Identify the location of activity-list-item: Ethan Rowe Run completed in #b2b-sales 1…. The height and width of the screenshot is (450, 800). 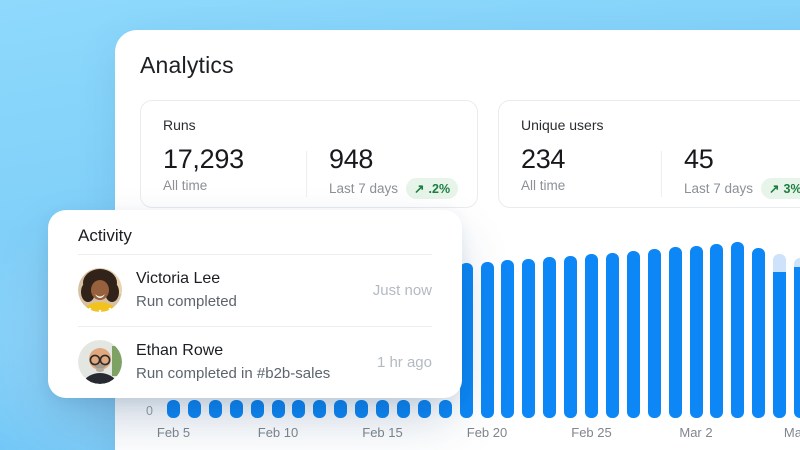
(255, 362).